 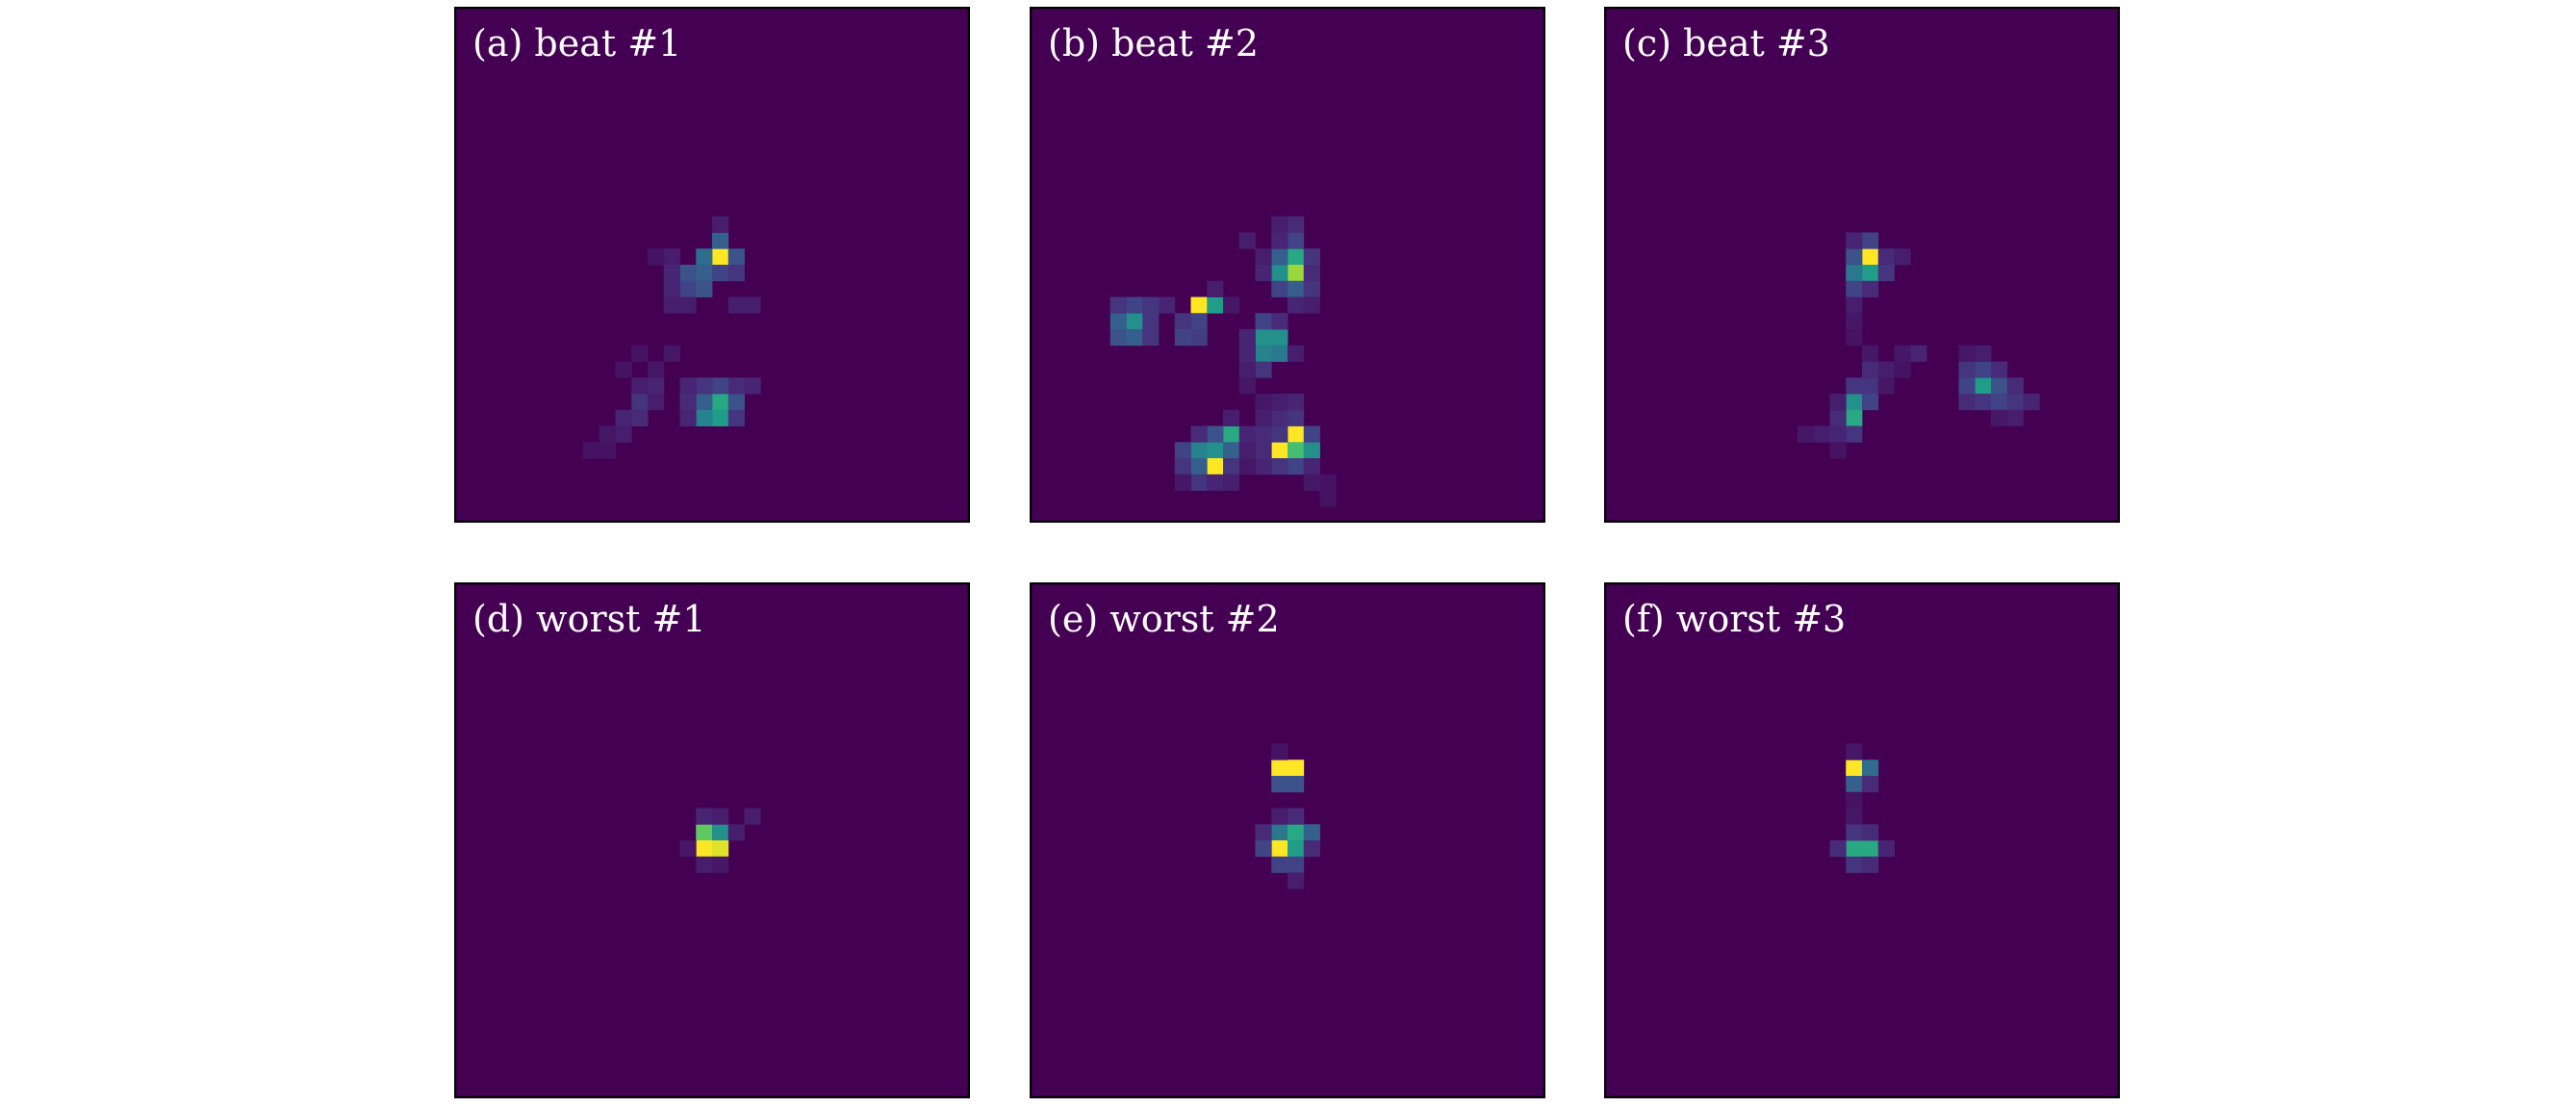 I want to click on heatmap-panel-beat-2: (b) beat #2, so click(x=1287, y=265).